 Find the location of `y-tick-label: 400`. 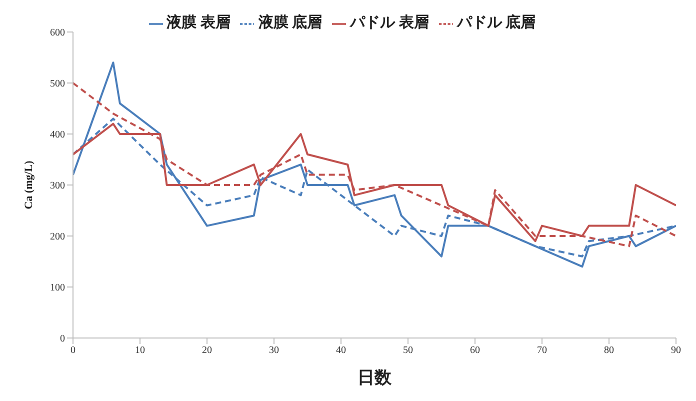

y-tick-label: 400 is located at coordinates (57, 135).